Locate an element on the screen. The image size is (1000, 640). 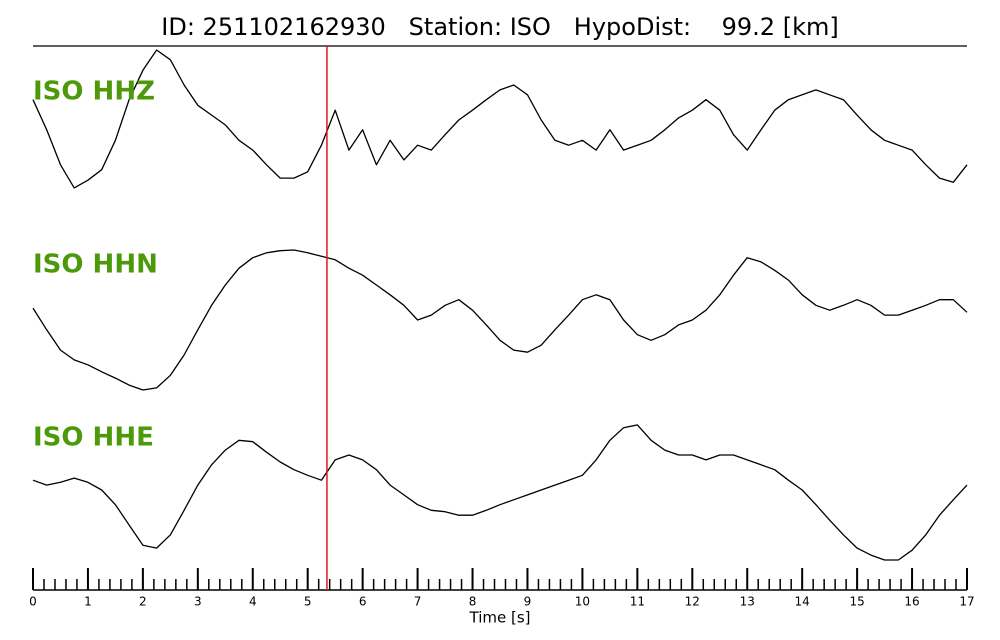
x-tick-label: 16 is located at coordinates (911, 602).